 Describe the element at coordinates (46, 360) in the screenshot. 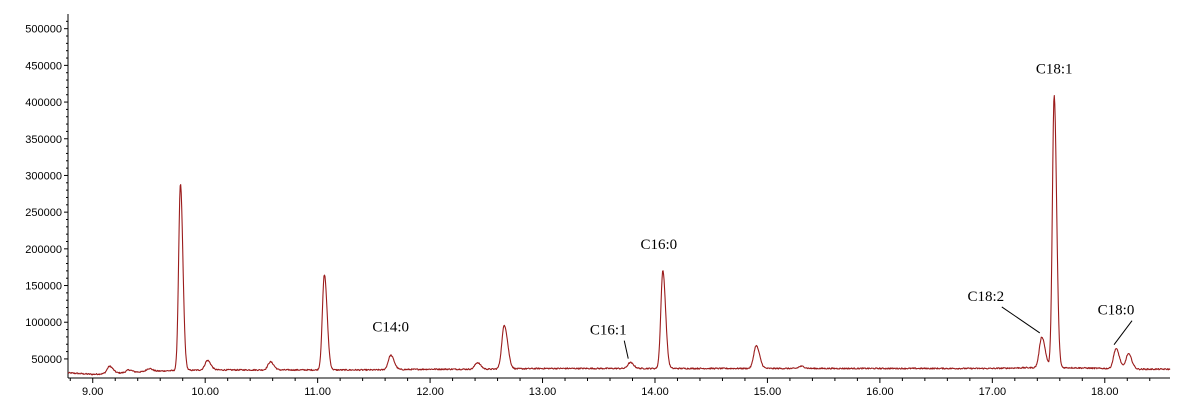

I see `y-tick-label: 50000` at that location.